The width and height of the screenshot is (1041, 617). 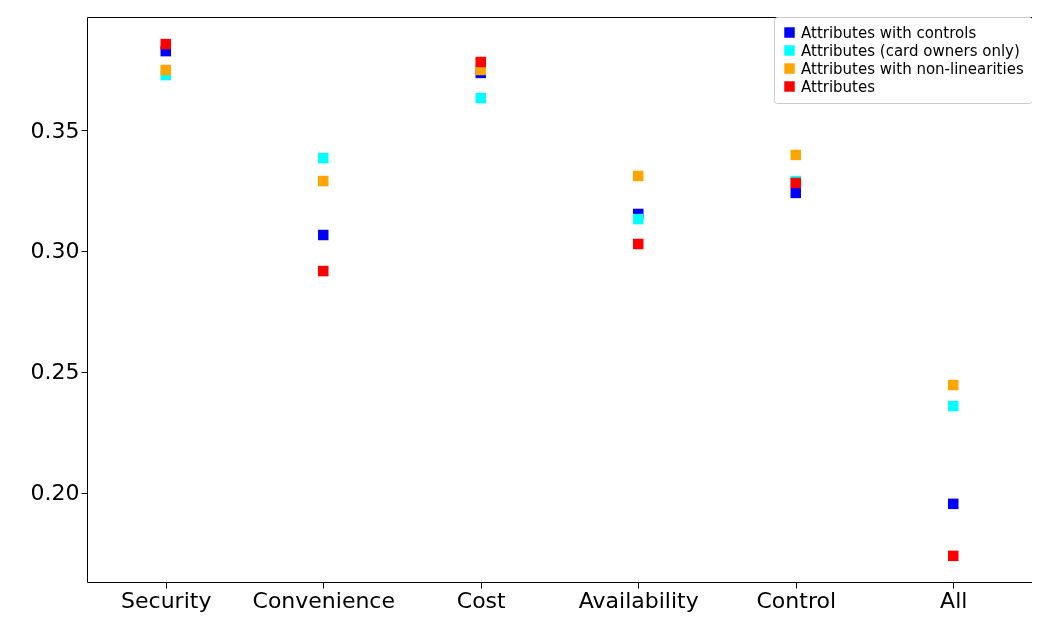 What do you see at coordinates (889, 32) in the screenshot?
I see `legend-label: Attributes with controls` at bounding box center [889, 32].